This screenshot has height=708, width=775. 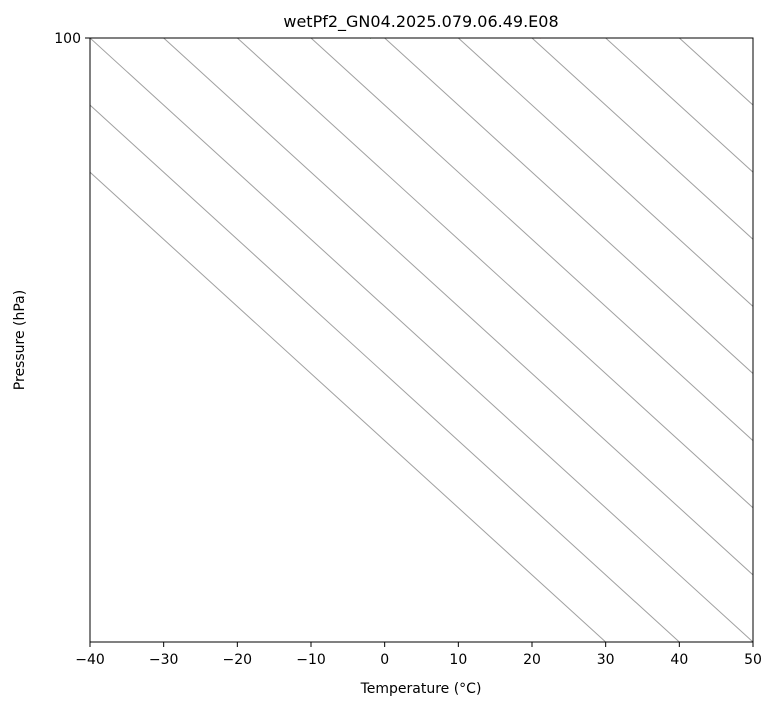 I want to click on x-tick-label: 20, so click(x=532, y=660).